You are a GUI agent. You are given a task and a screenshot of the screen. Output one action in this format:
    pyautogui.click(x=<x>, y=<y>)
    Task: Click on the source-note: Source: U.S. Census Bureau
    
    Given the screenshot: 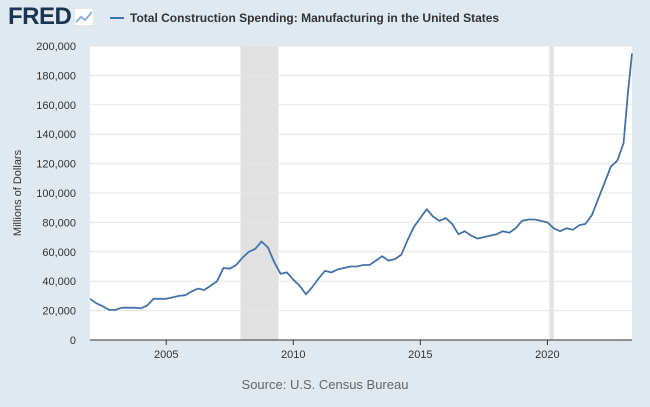 What is the action you would take?
    pyautogui.click(x=325, y=384)
    